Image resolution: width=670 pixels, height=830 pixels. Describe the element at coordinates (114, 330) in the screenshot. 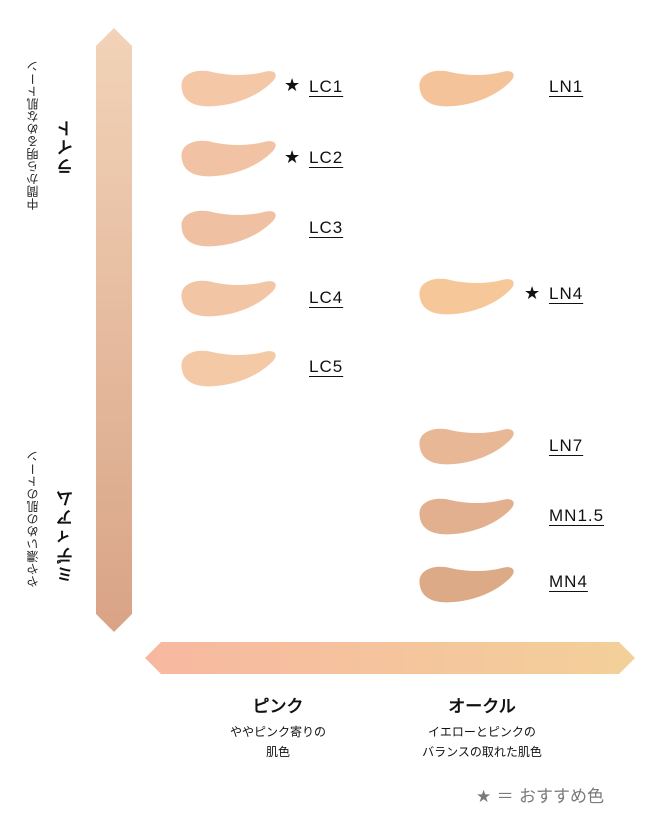

I see `vertical-axis-arrow` at that location.